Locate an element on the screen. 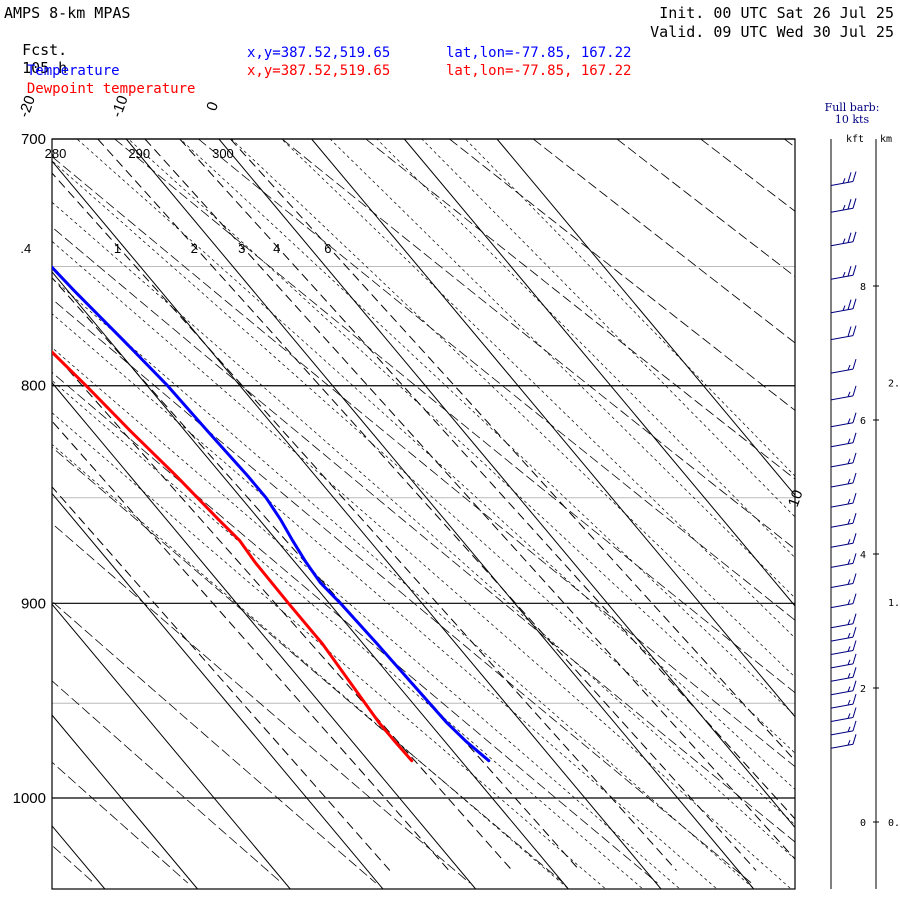 This screenshot has width=900, height=900. wind-barb-panel: 0 2 4 6 8 0. 1. 2. is located at coordinates (865, 514).